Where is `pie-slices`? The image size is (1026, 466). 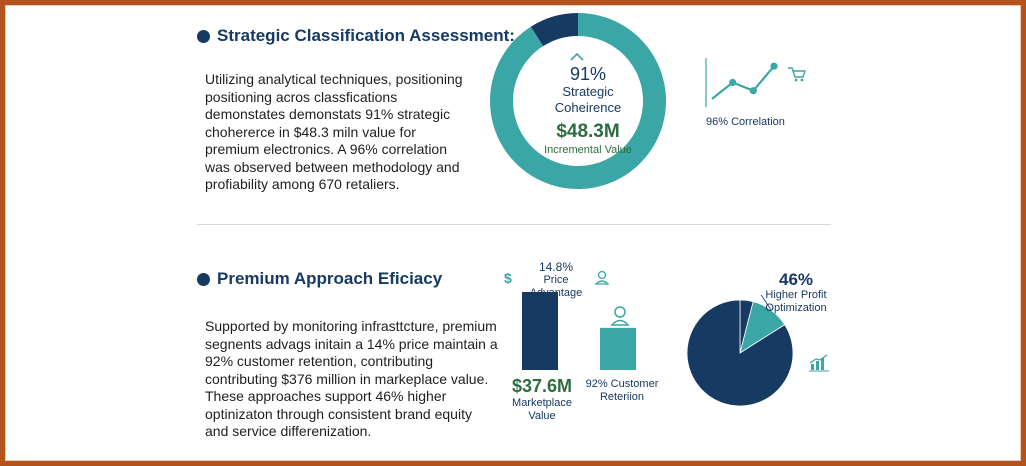 pie-slices is located at coordinates (740, 351).